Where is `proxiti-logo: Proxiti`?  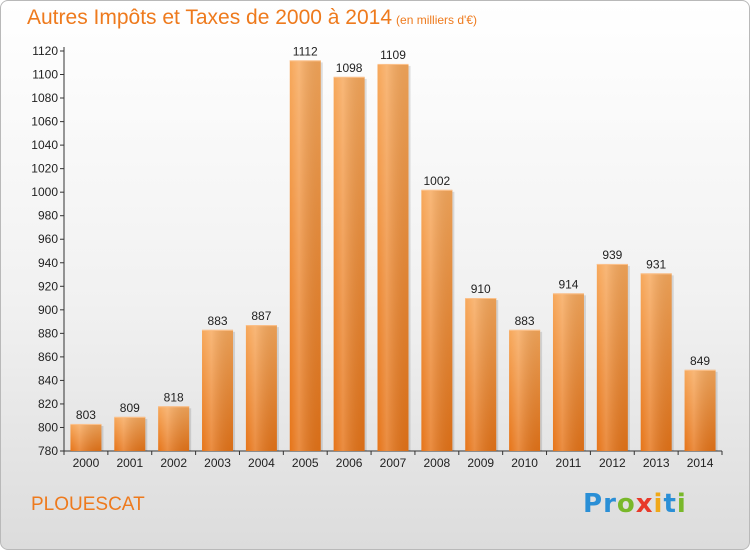 proxiti-logo: Proxiti is located at coordinates (635, 504).